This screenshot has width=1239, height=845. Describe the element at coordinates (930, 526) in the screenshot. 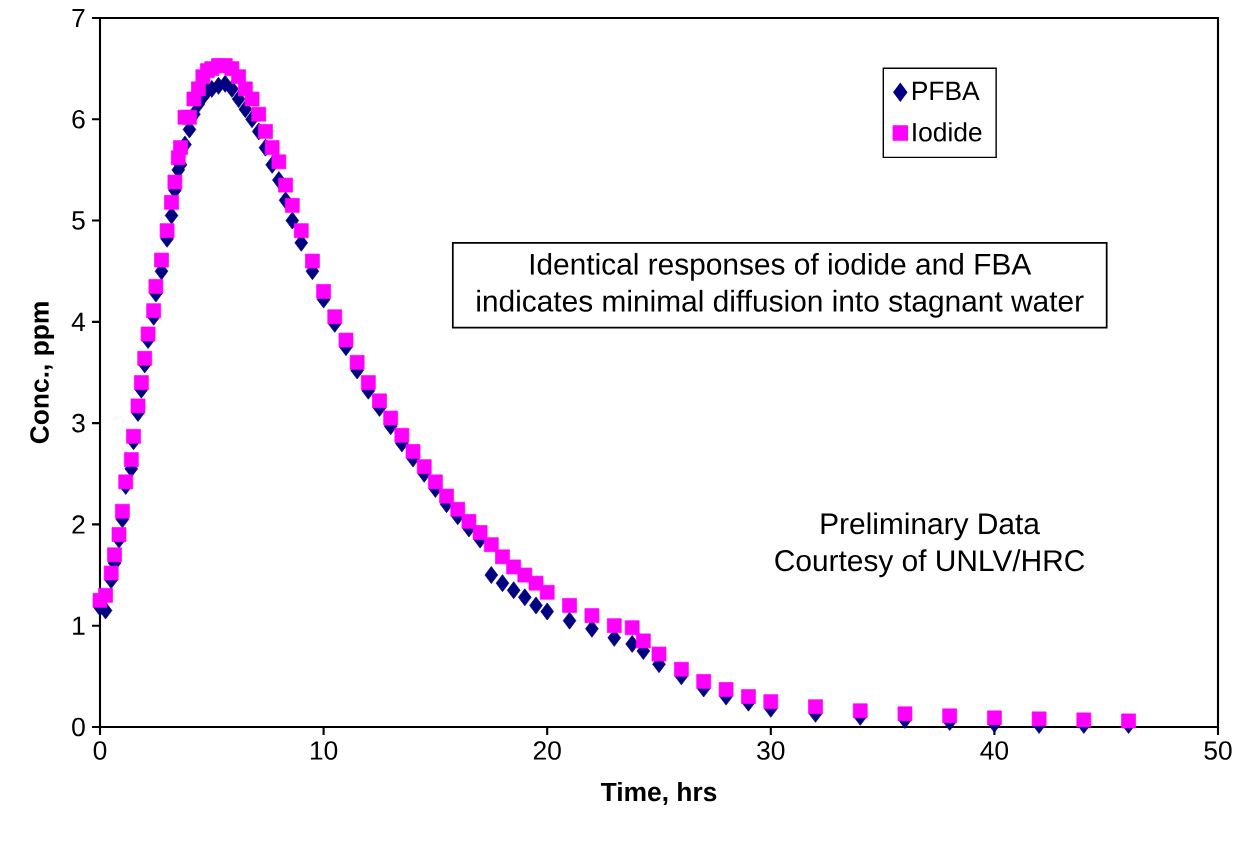

I see `annotation: Preliminary Data` at that location.